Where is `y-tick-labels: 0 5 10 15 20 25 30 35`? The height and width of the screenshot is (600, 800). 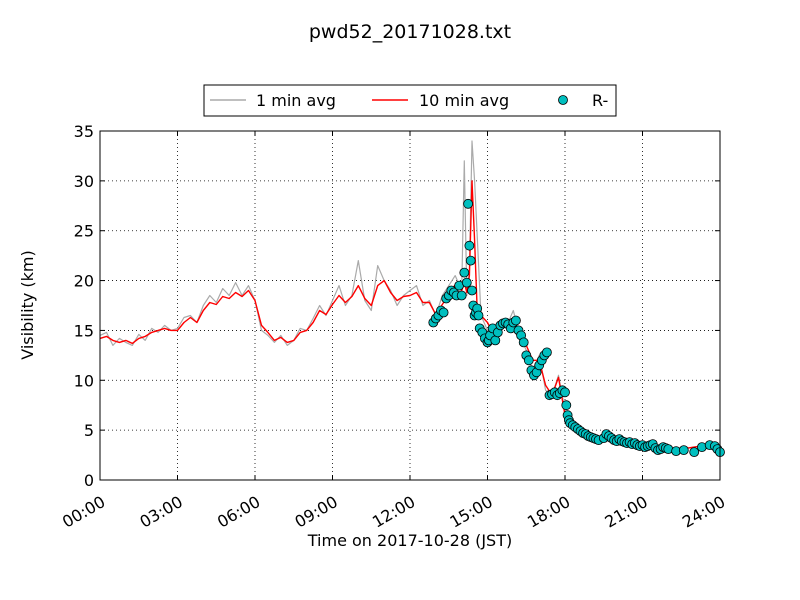
y-tick-labels: 0 5 10 15 20 25 30 35 is located at coordinates (84, 306).